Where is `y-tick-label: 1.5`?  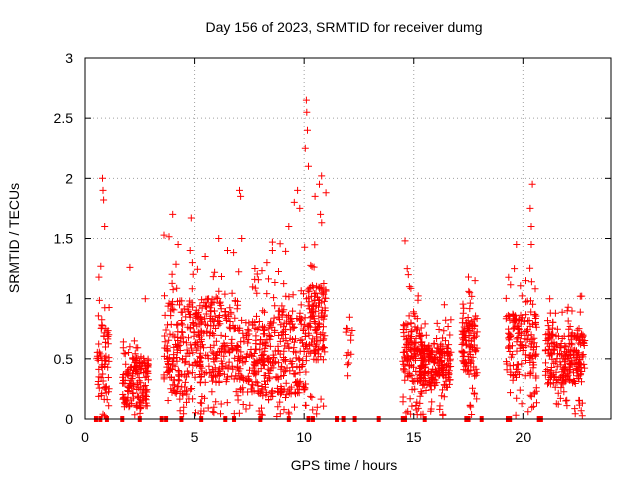 y-tick-label: 1.5 is located at coordinates (64, 239).